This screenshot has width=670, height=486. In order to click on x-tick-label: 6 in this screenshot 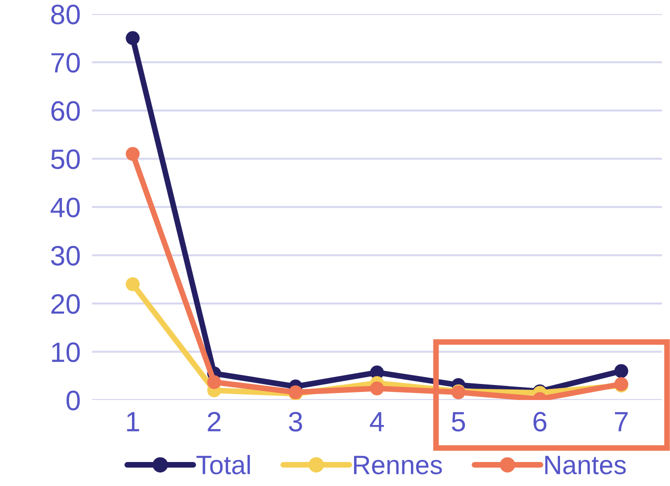, I will do `click(540, 422)`.